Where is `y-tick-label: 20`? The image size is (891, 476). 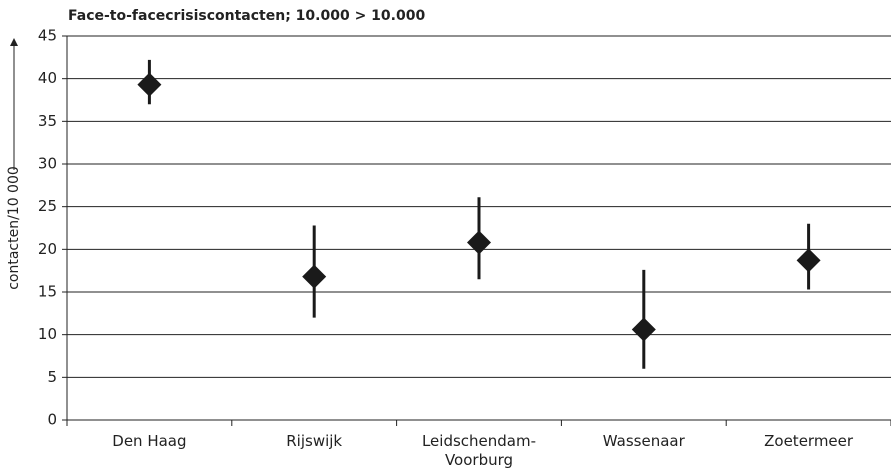
y-tick-label: 20 is located at coordinates (47, 249).